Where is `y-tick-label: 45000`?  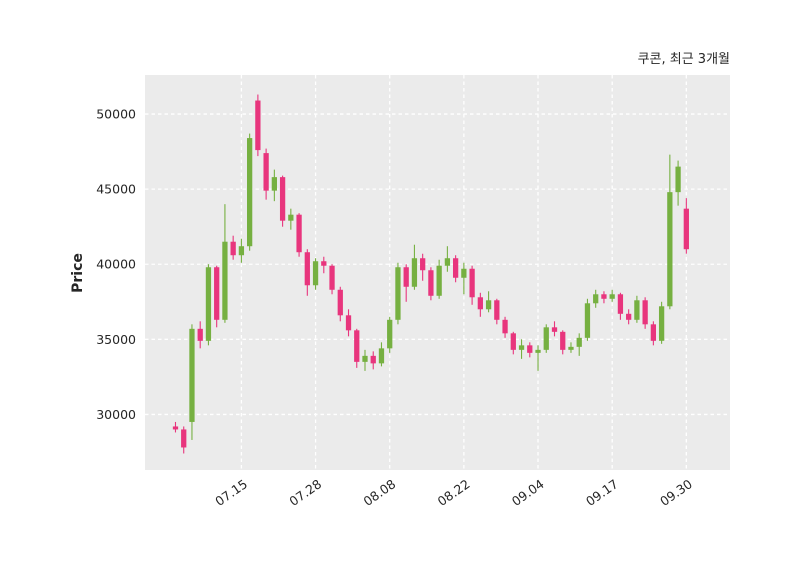 y-tick-label: 45000 is located at coordinates (116, 189).